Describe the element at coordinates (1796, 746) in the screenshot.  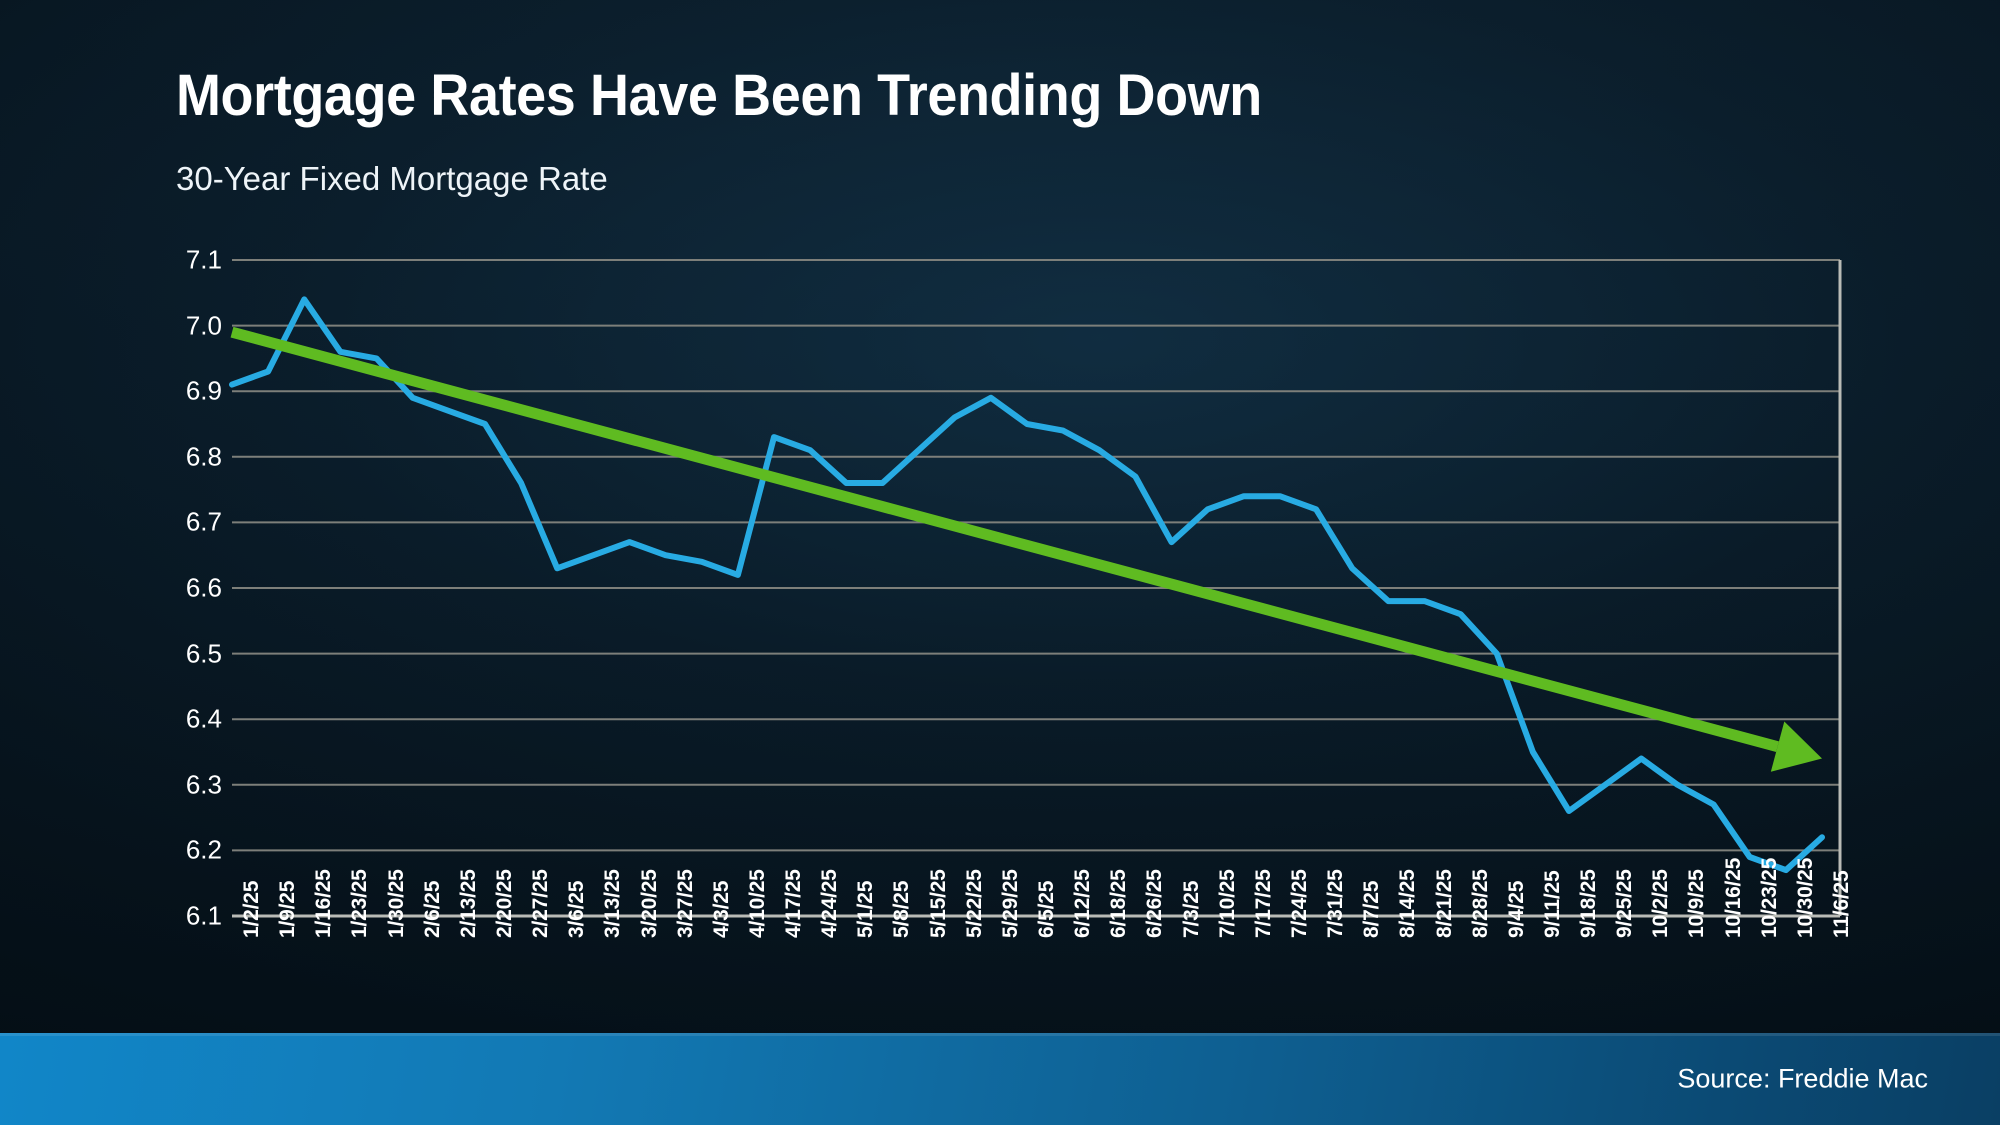
I see `trend-arrow-head` at that location.